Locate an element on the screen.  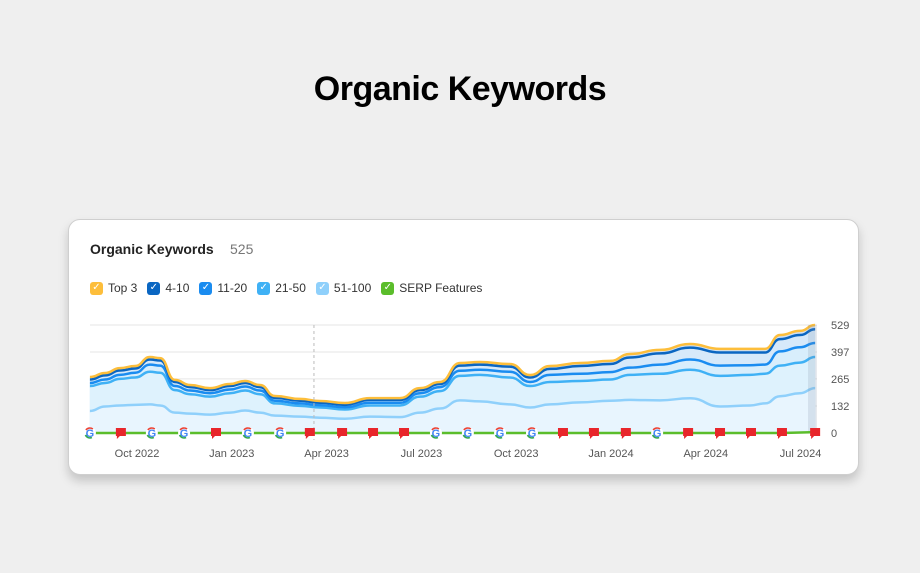
card-title: Organic Keywords is located at coordinates (152, 249).